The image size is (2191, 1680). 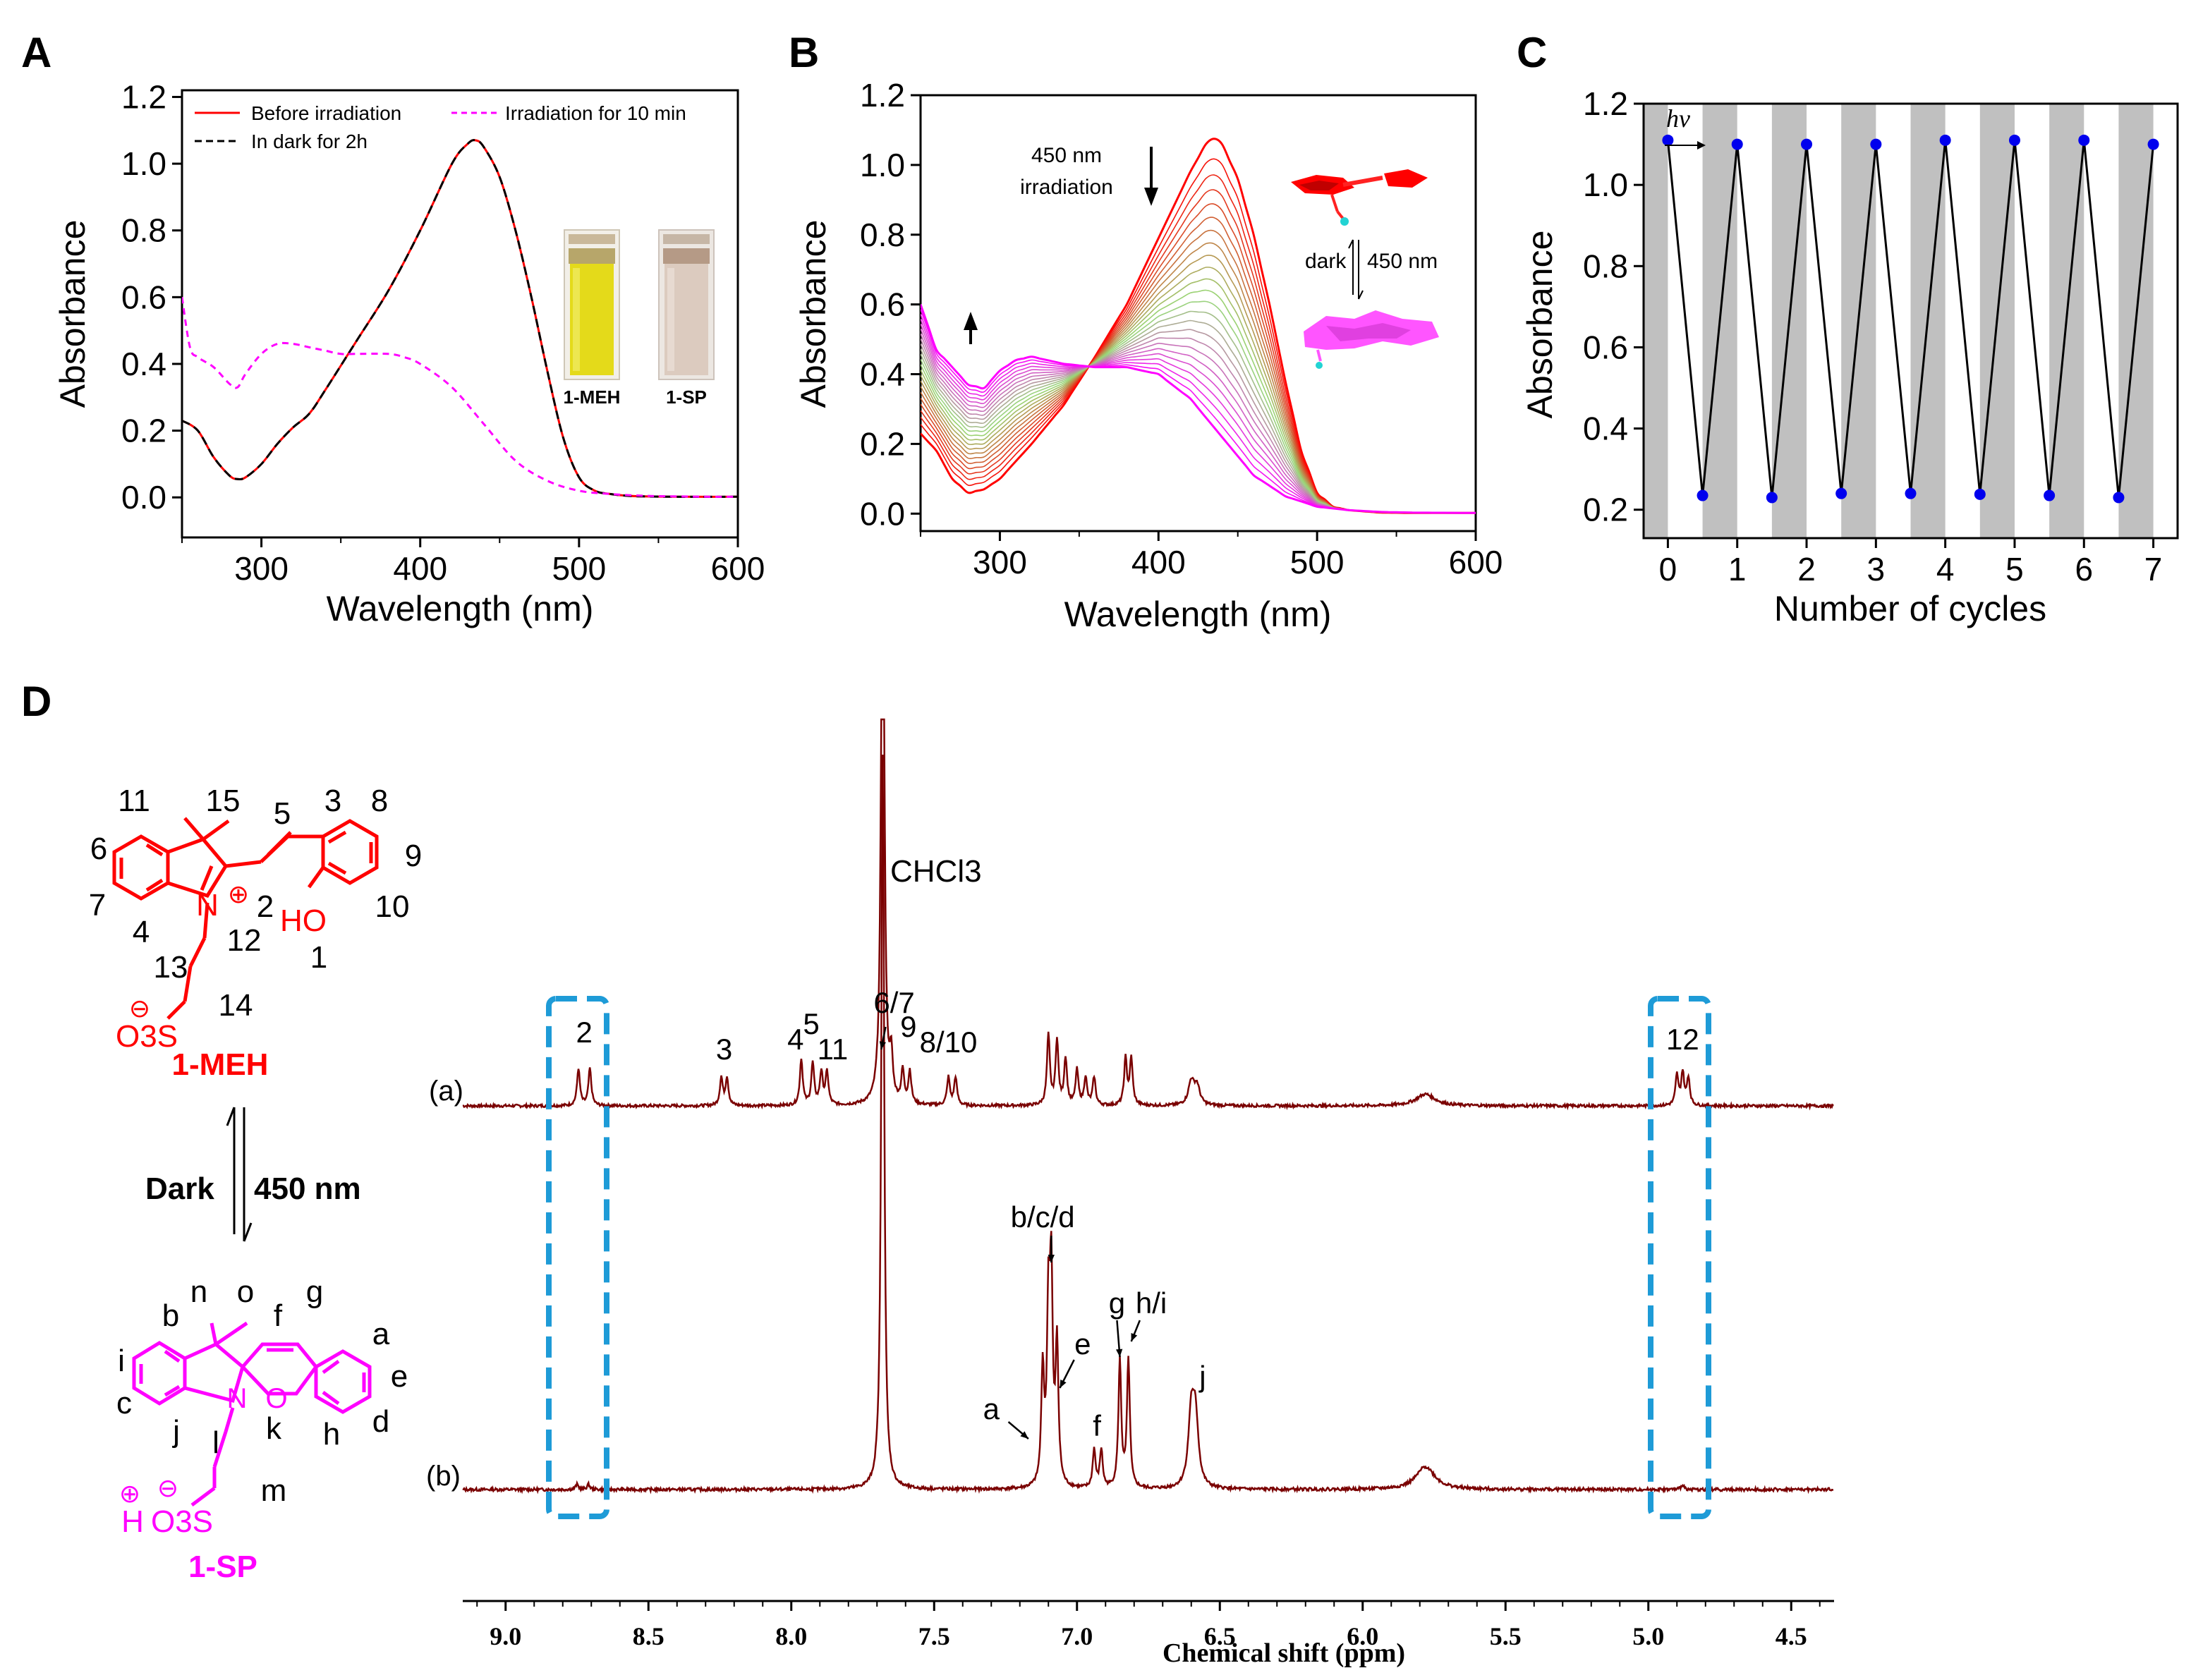 I want to click on cuvette-photos: 1-MEH 1-SP, so click(x=639, y=318).